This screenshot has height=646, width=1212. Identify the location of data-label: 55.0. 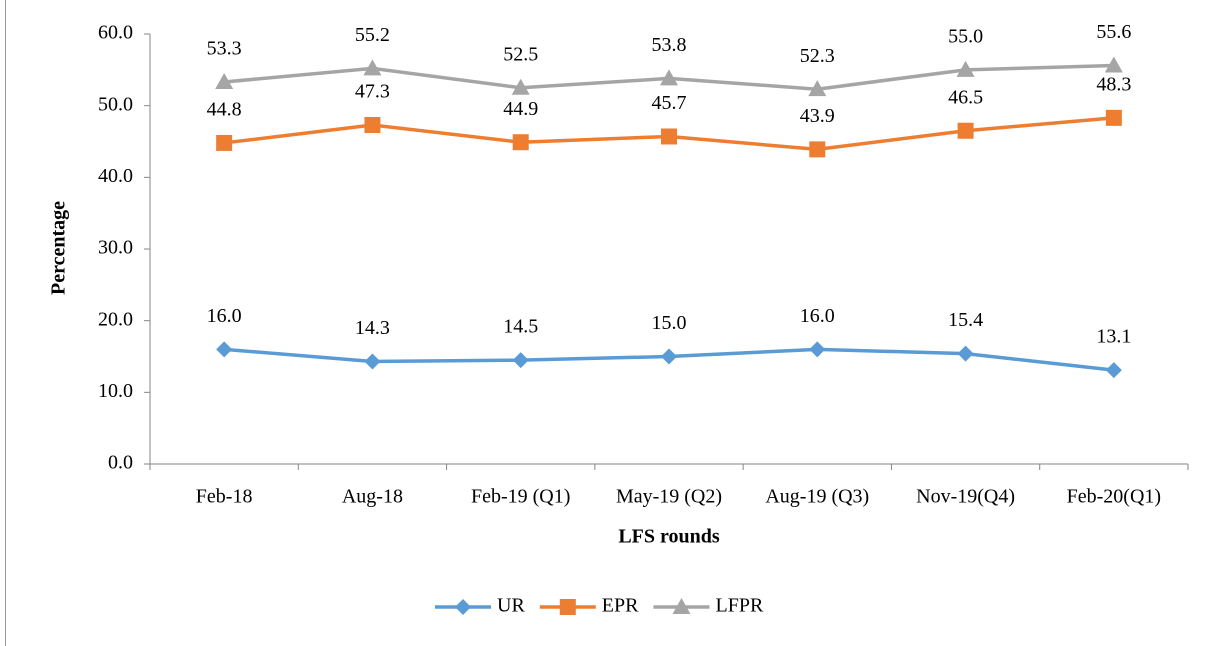
(965, 36).